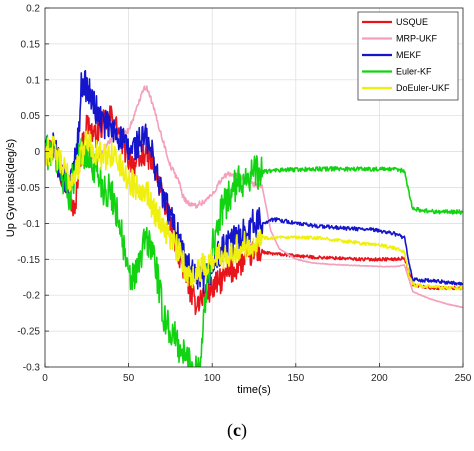 Image resolution: width=474 pixels, height=451 pixels. I want to click on y-tick-label: -0.2, so click(32, 296).